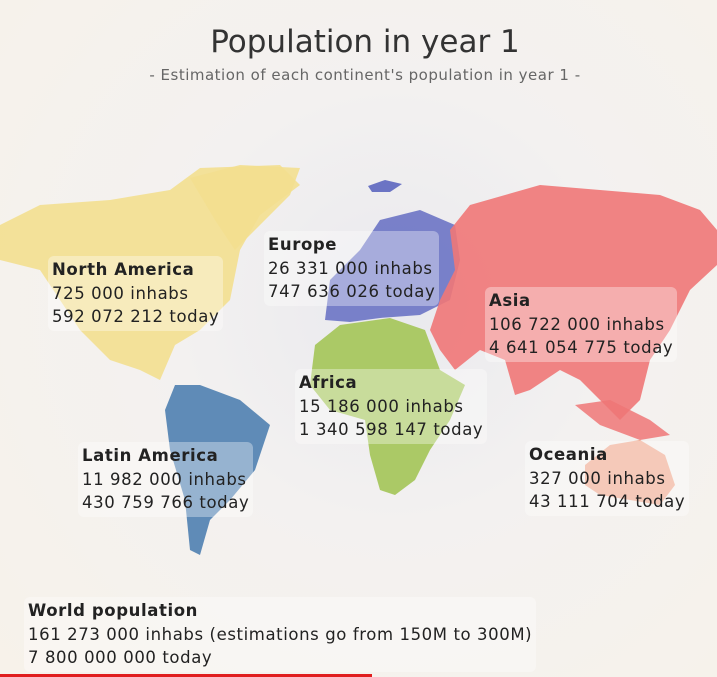 The height and width of the screenshot is (677, 717). I want to click on label-population: 11 982 000 inhabs, so click(164, 479).